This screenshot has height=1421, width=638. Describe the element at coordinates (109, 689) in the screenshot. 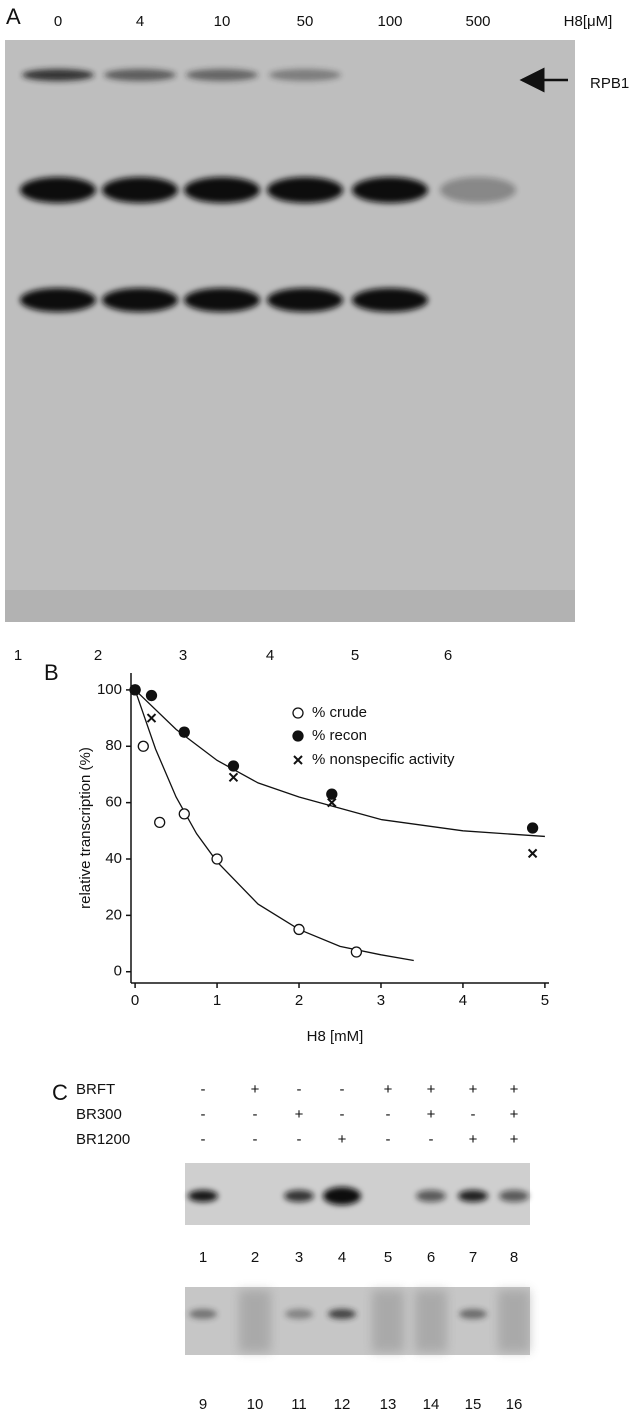

I see `y-tick-label: 100` at that location.